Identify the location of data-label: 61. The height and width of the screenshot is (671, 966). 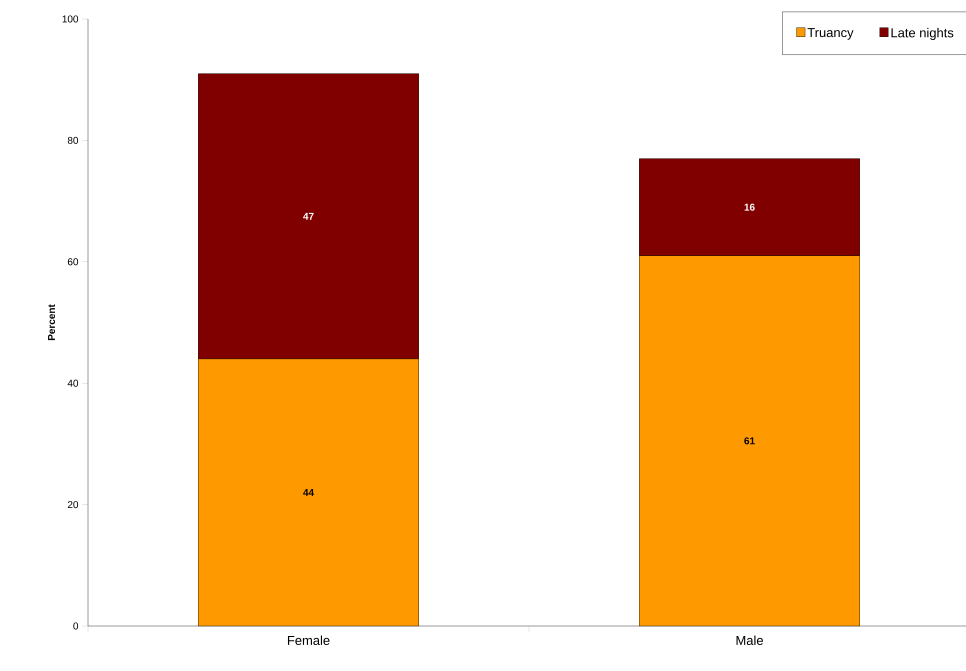
(749, 440).